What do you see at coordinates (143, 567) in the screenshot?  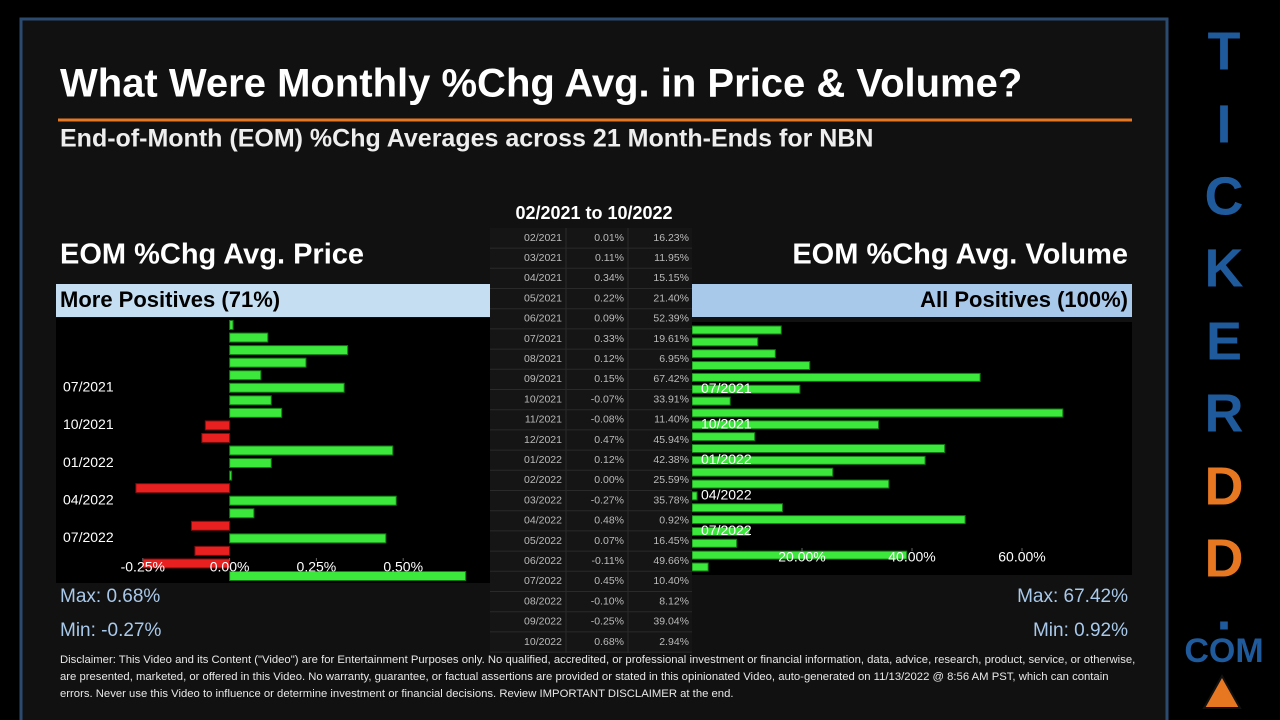 I see `x-tick-label: -0.25%` at bounding box center [143, 567].